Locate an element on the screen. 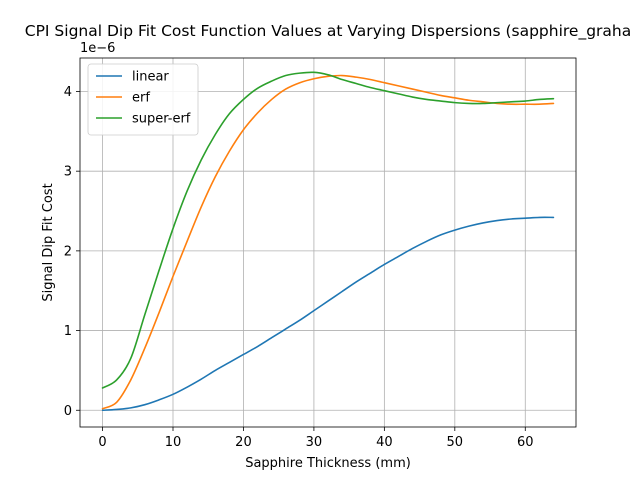 Image resolution: width=640 pixels, height=480 pixels. y-axis-scale-offset: 1e−6 is located at coordinates (97, 48).